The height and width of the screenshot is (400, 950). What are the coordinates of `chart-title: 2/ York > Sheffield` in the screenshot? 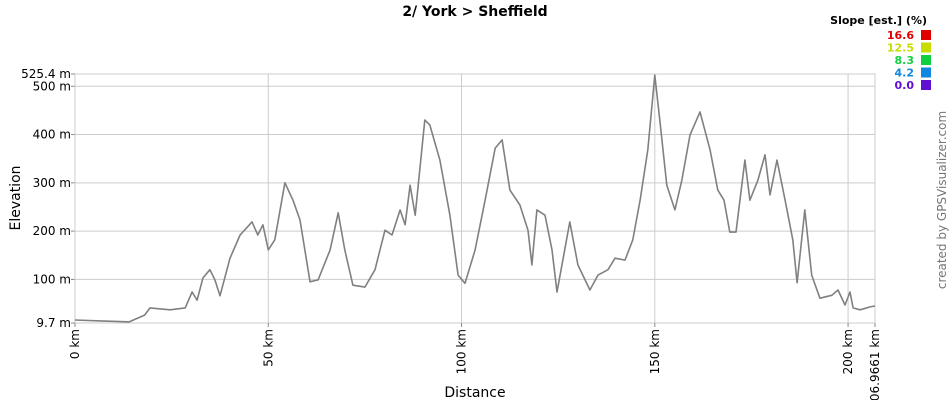 It's located at (474, 12).